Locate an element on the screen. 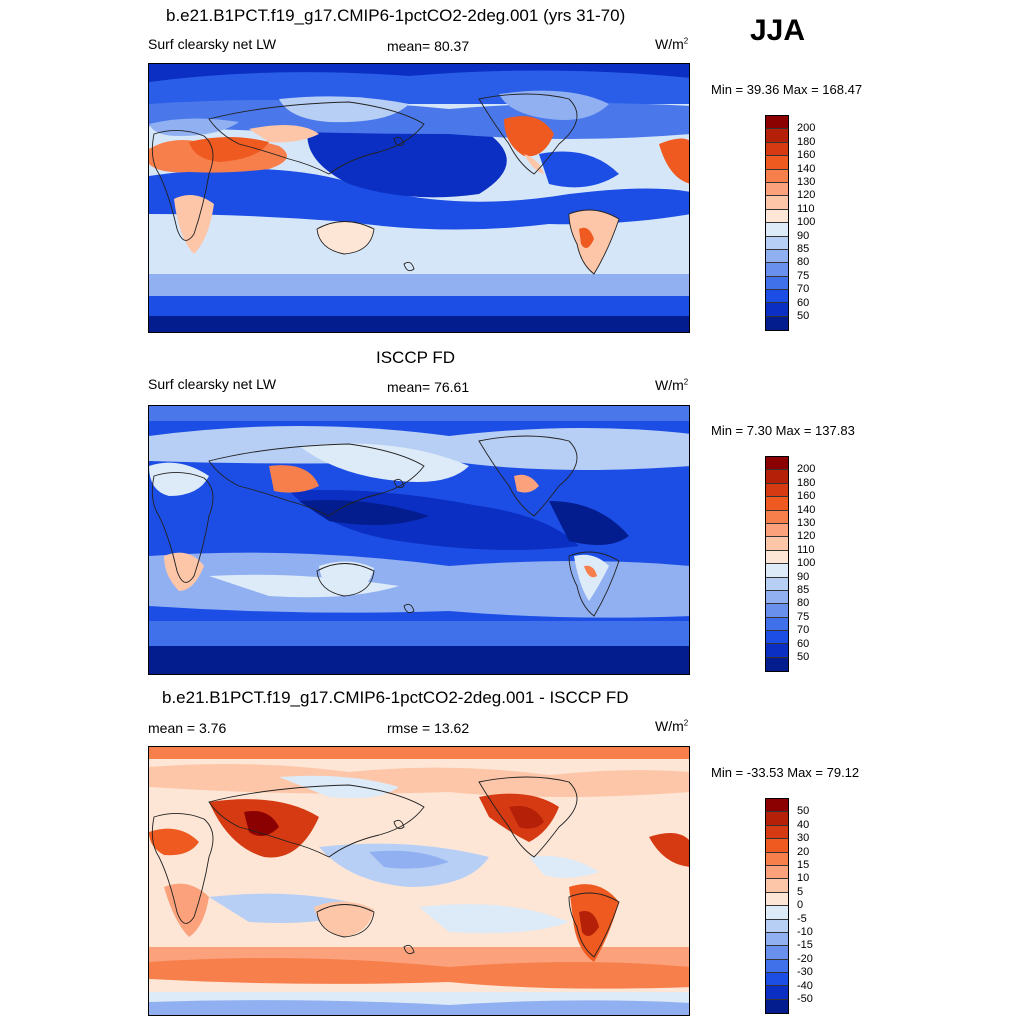 The width and height of the screenshot is (1024, 1024). colorbar-tick-label: 130 is located at coordinates (806, 182).